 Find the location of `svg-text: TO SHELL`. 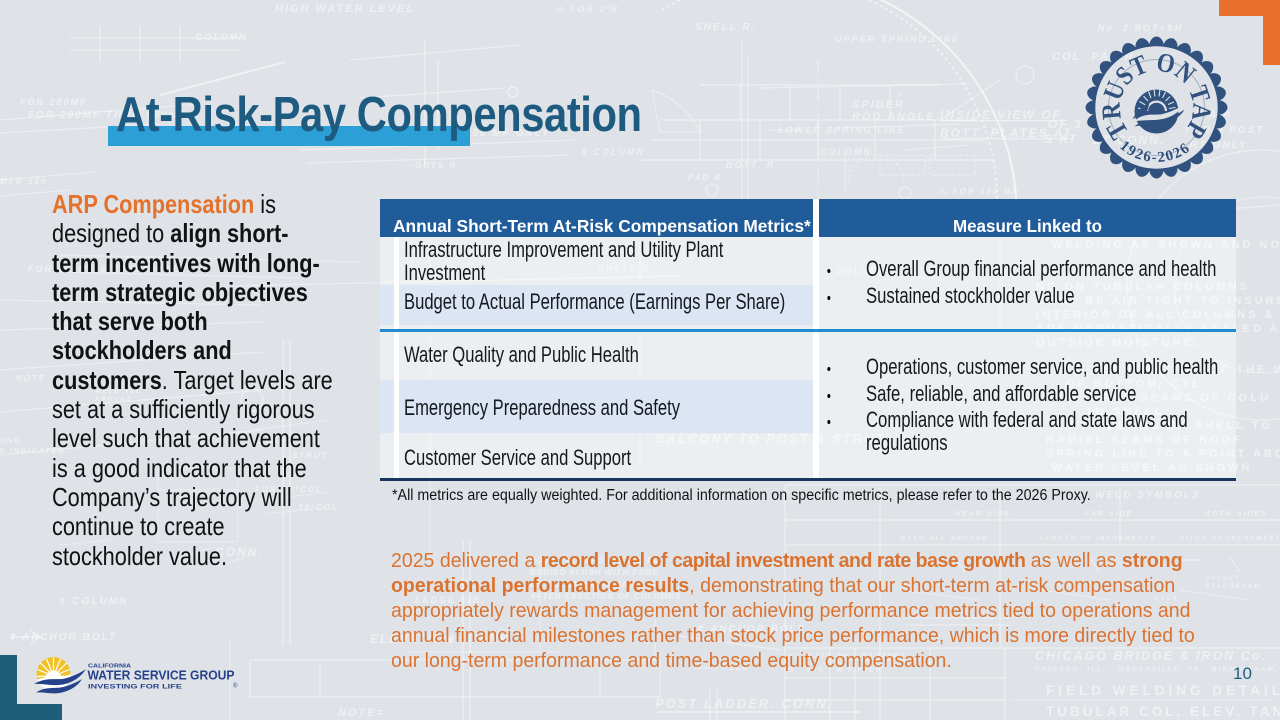

svg-text: TO SHELL is located at coordinates (1125, 412).